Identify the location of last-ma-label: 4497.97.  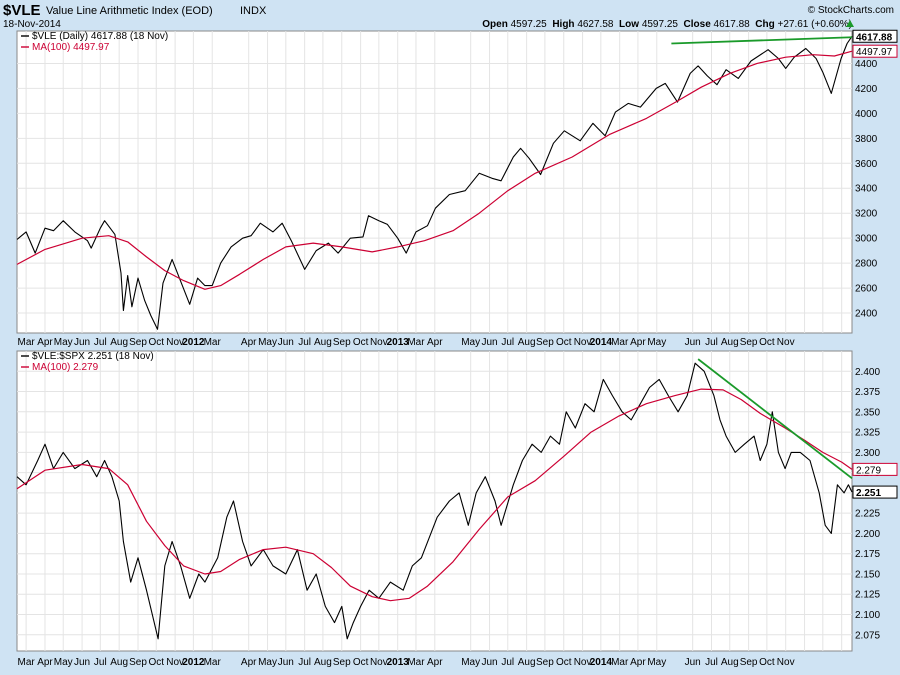
(874, 52).